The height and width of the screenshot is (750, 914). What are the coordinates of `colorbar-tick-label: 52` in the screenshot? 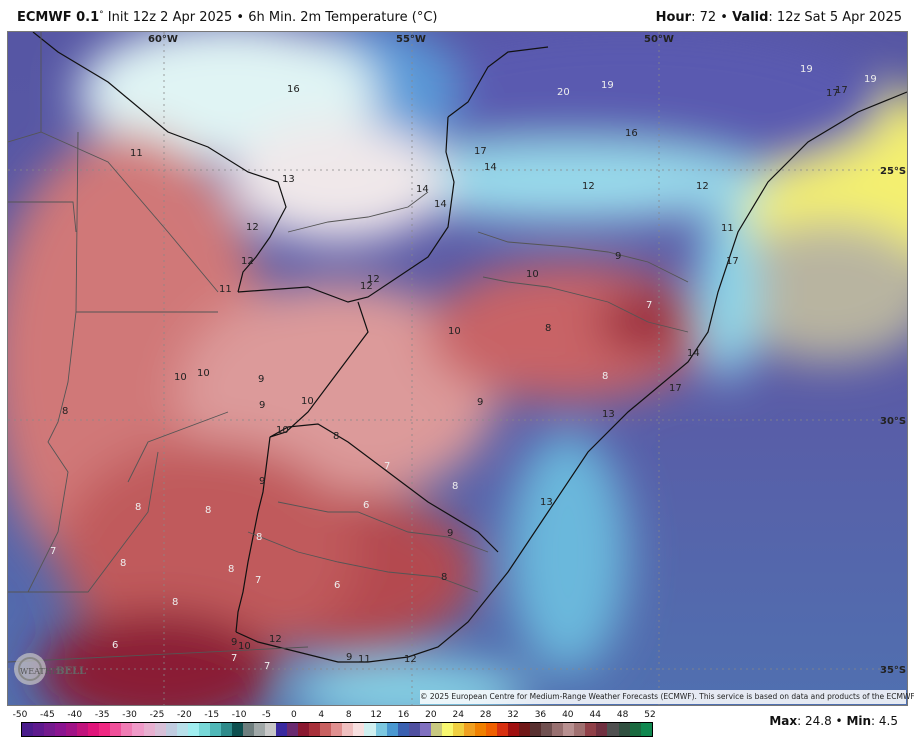 It's located at (650, 715).